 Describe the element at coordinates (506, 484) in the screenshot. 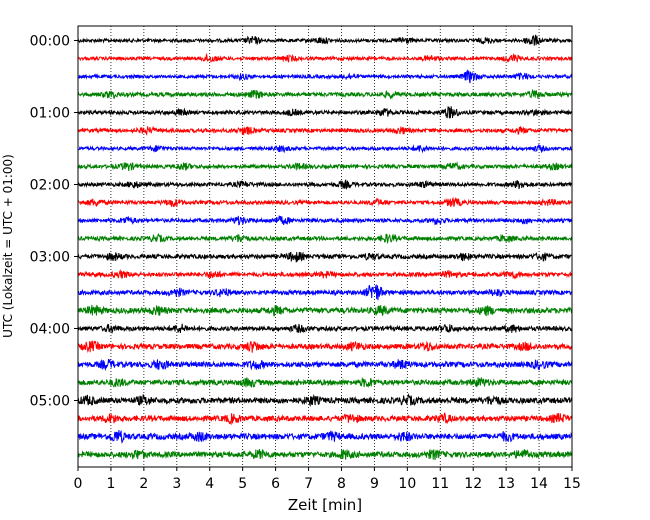

I see `x-tick-label: 13` at that location.